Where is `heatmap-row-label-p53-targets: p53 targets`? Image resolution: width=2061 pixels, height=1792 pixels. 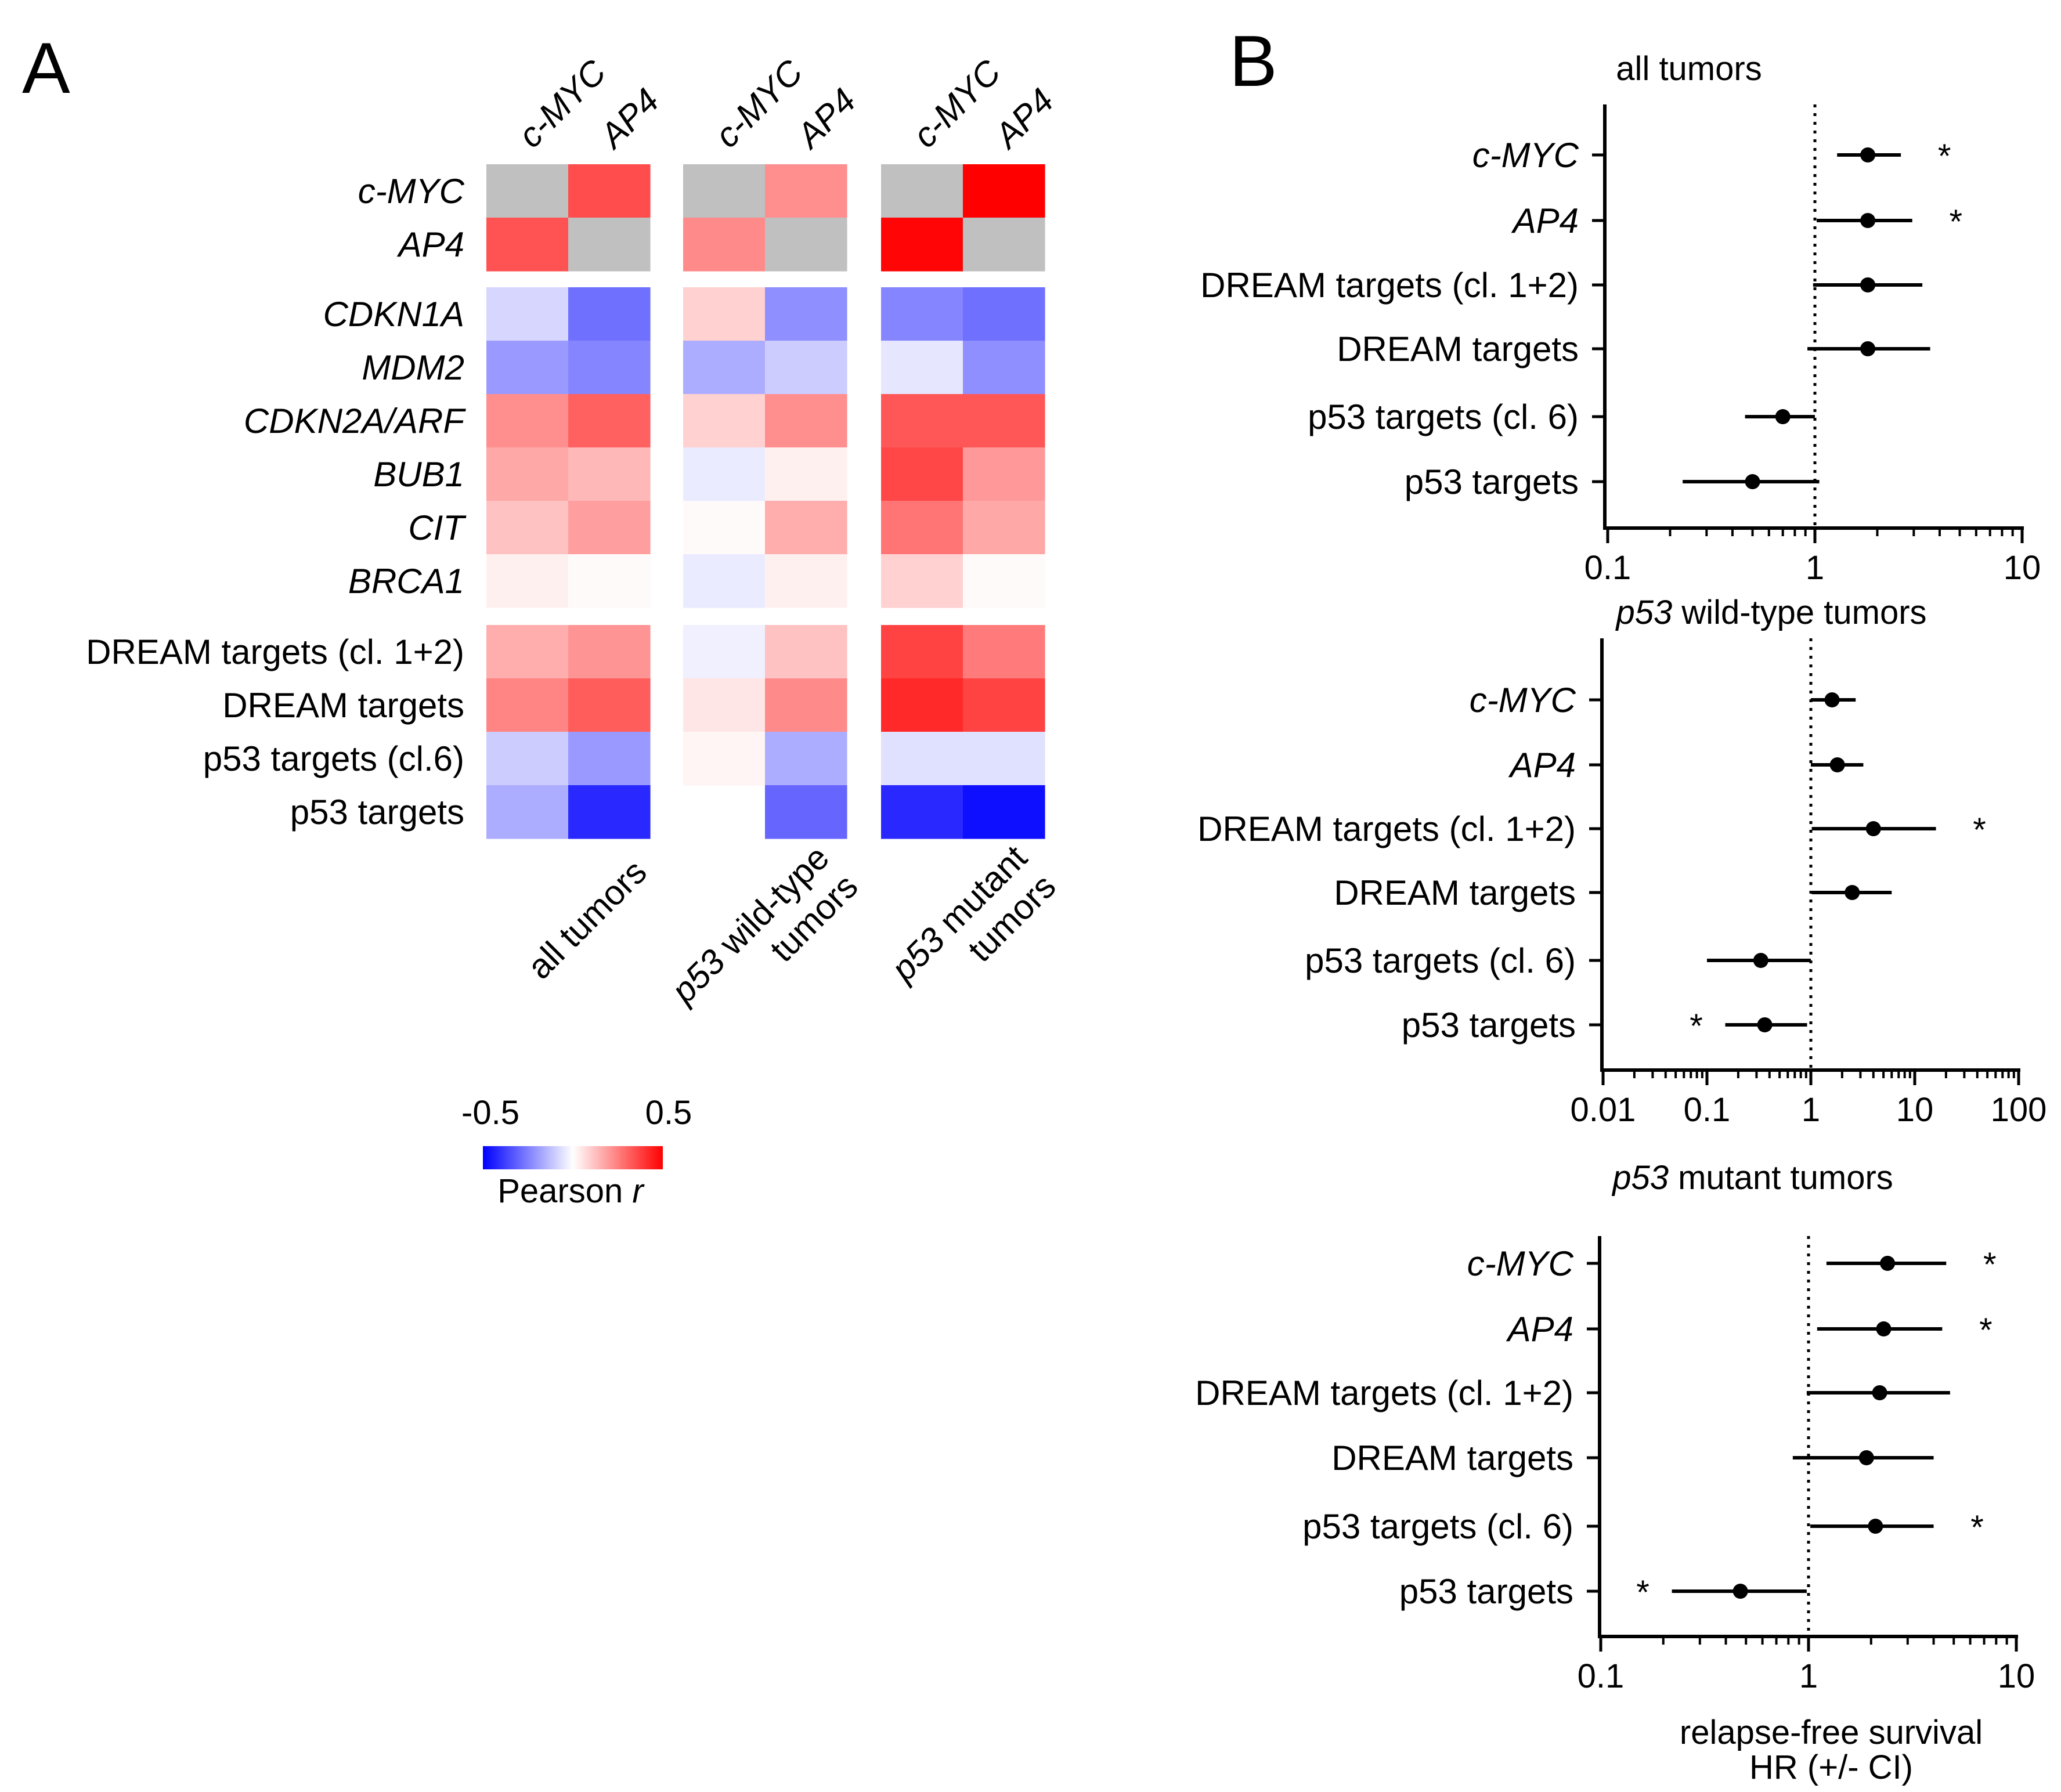 heatmap-row-label-p53-targets: p53 targets is located at coordinates (377, 812).